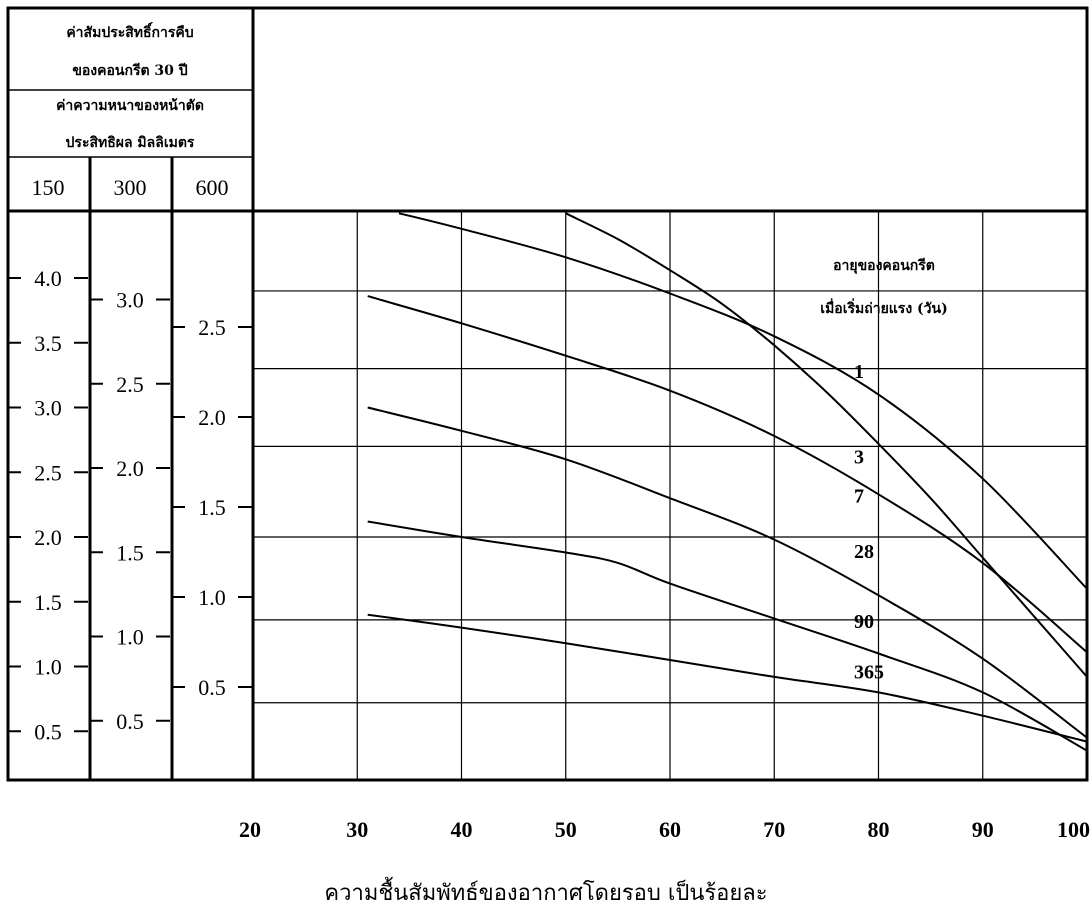  I want to click on x-tick-label-100: 100, so click(1073, 829).